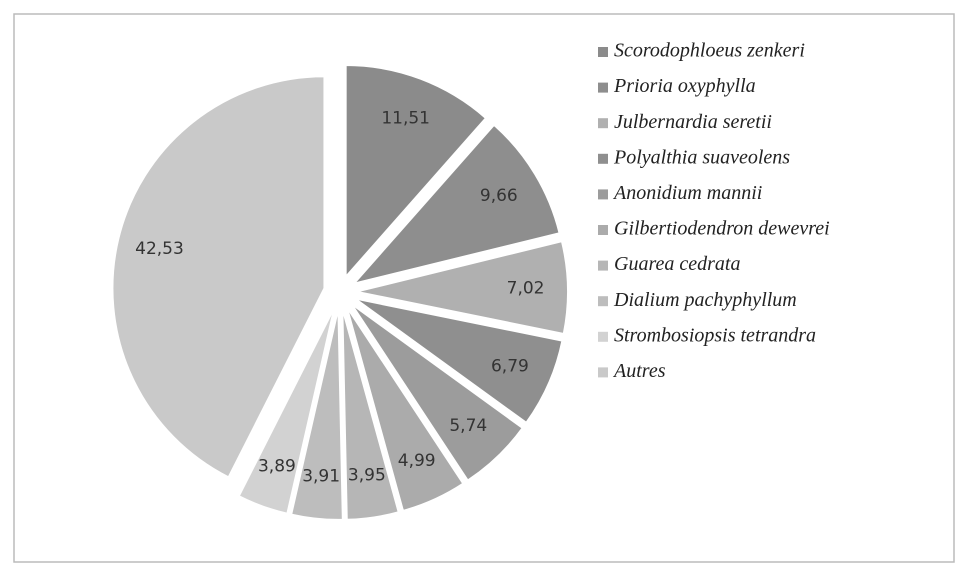  Describe the element at coordinates (321, 477) in the screenshot. I see `data-label: 3,91` at that location.